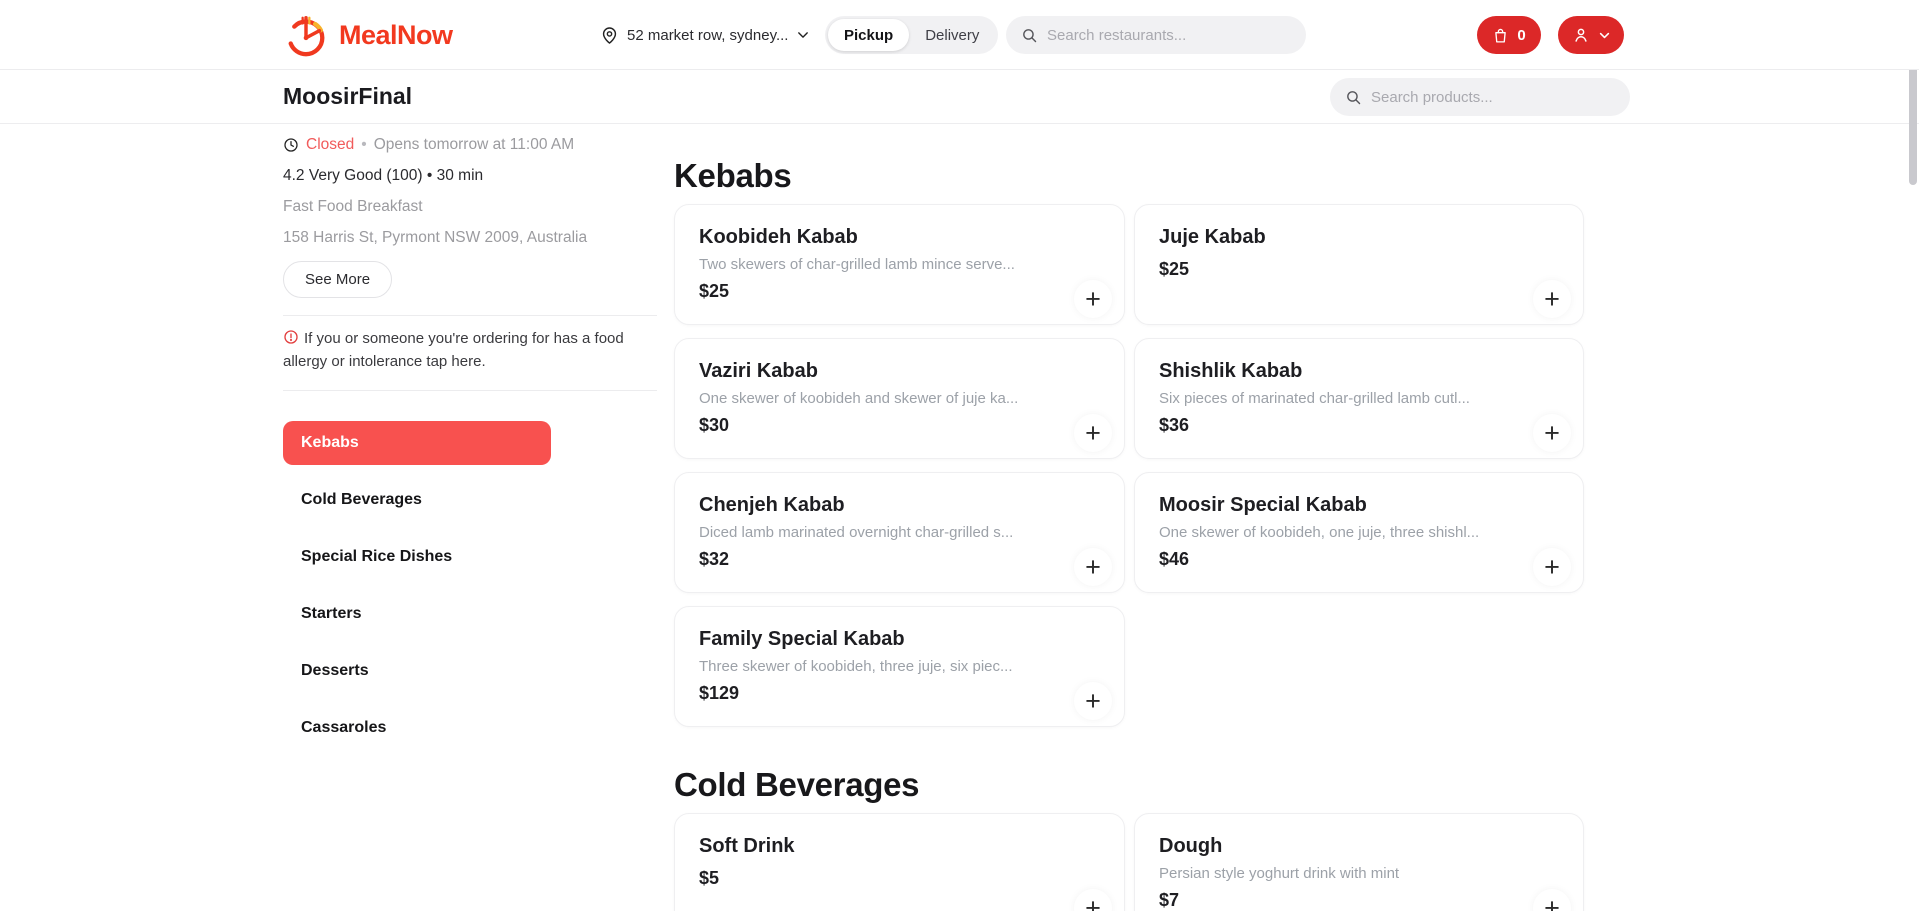  Describe the element at coordinates (778, 237) in the screenshot. I see `item-name: Koobideh Kabab` at that location.